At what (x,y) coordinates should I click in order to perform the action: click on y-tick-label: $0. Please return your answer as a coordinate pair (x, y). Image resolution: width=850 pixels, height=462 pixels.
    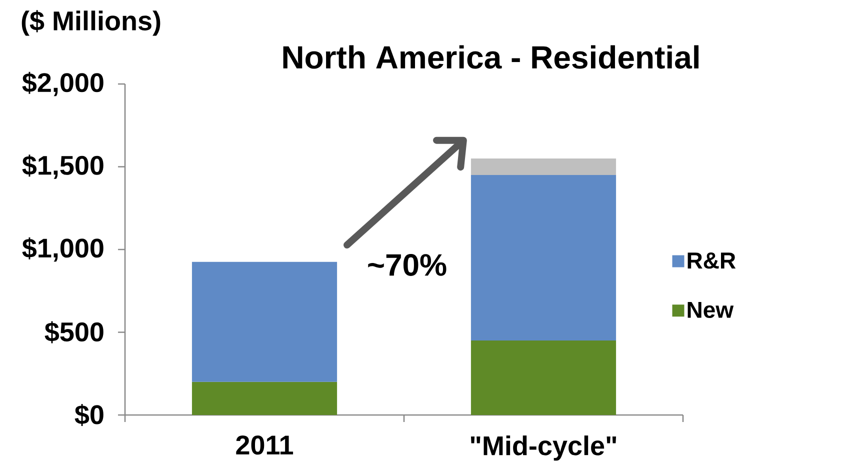
    Looking at the image, I should click on (89, 415).